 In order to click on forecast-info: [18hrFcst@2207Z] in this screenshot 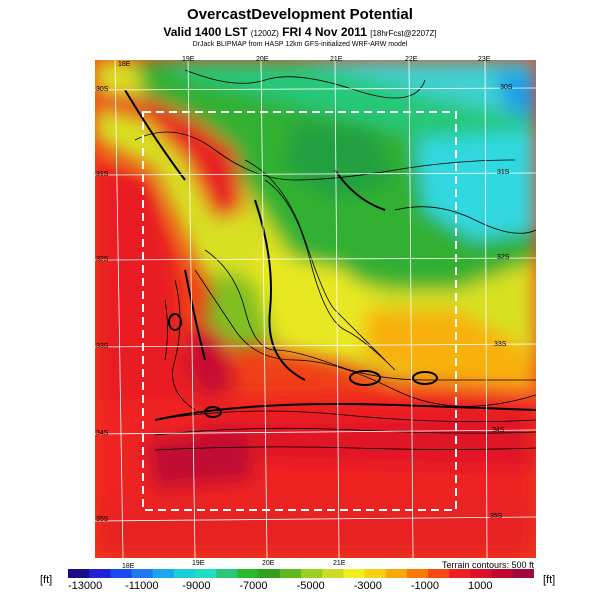, I will do `click(403, 33)`.